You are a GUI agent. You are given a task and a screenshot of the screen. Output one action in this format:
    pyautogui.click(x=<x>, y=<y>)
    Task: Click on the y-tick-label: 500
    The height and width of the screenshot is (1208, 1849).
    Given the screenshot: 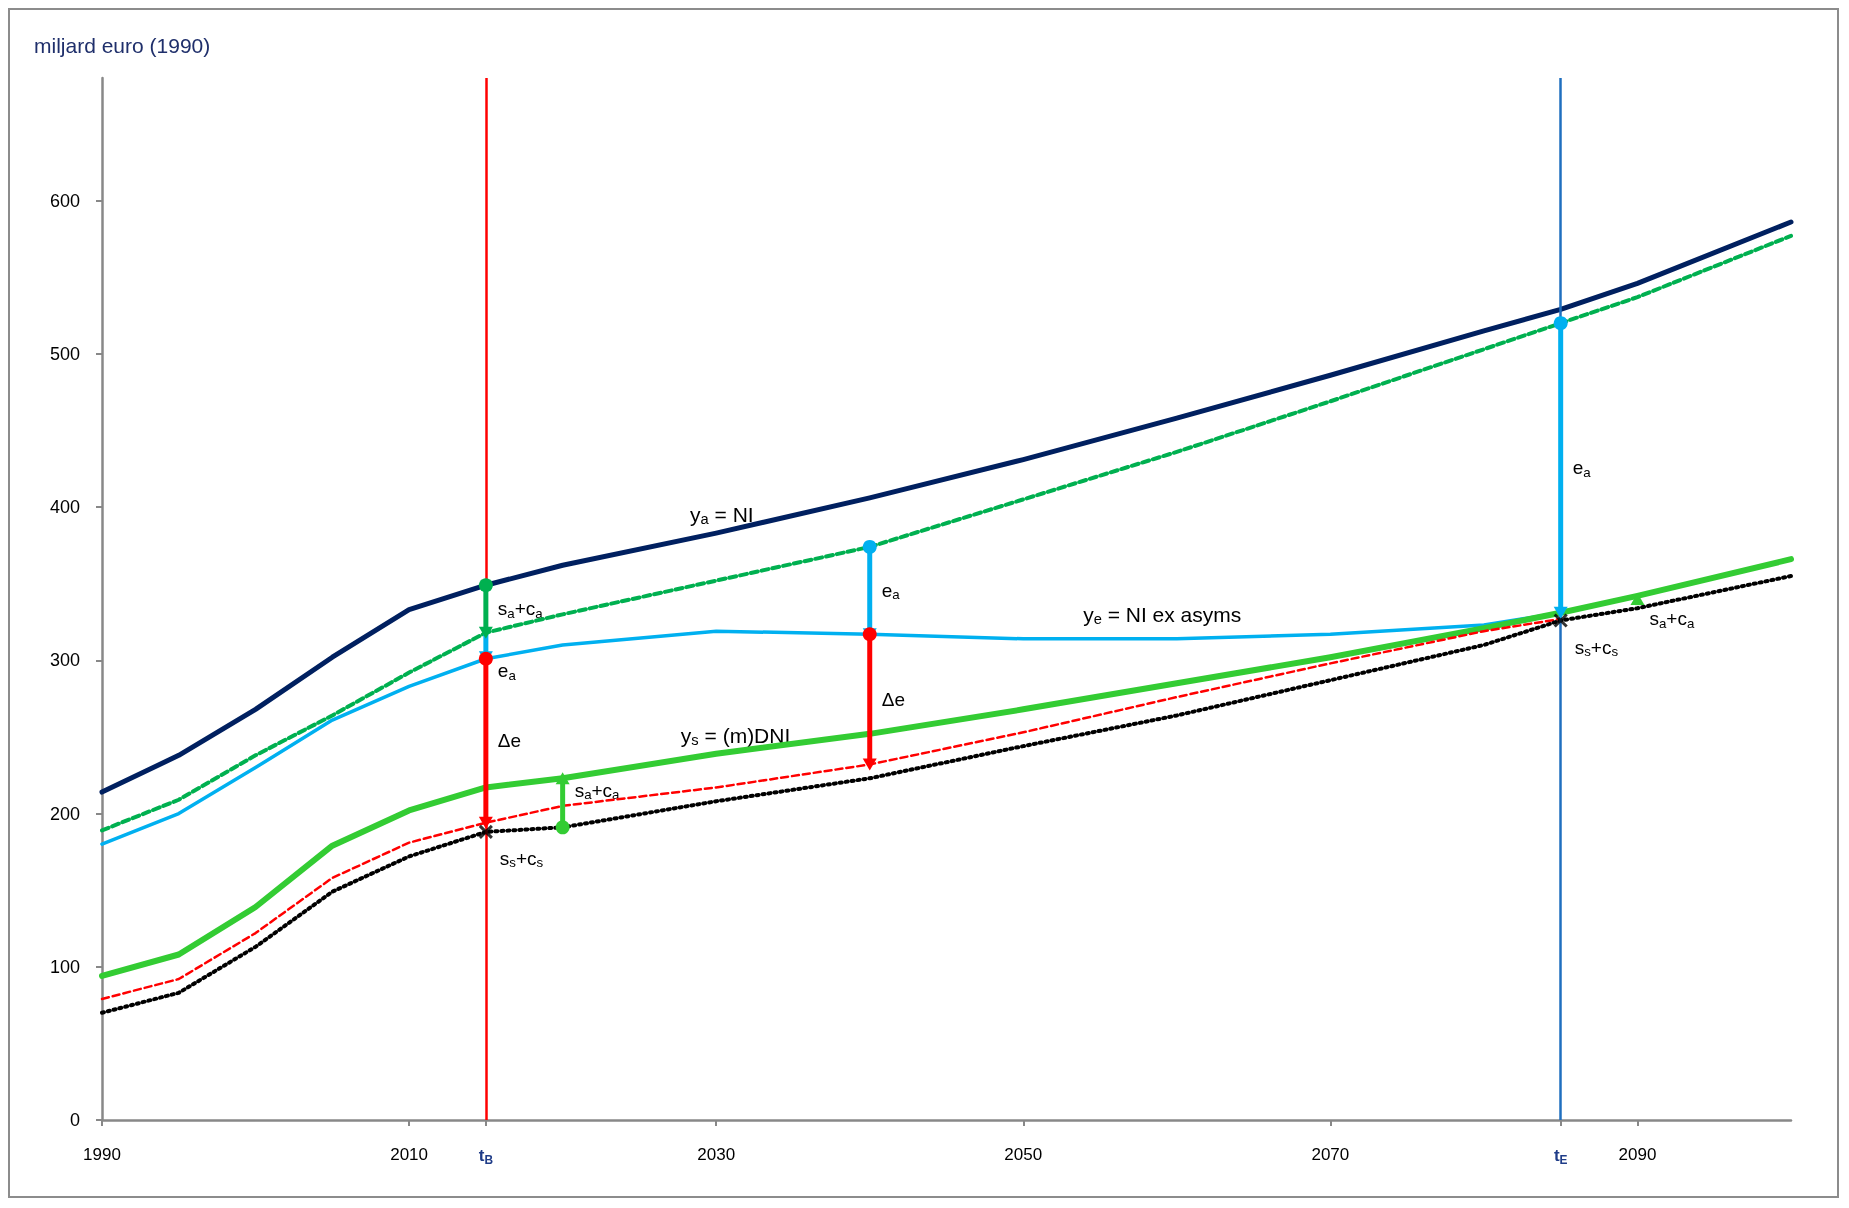 What is the action you would take?
    pyautogui.click(x=64, y=353)
    